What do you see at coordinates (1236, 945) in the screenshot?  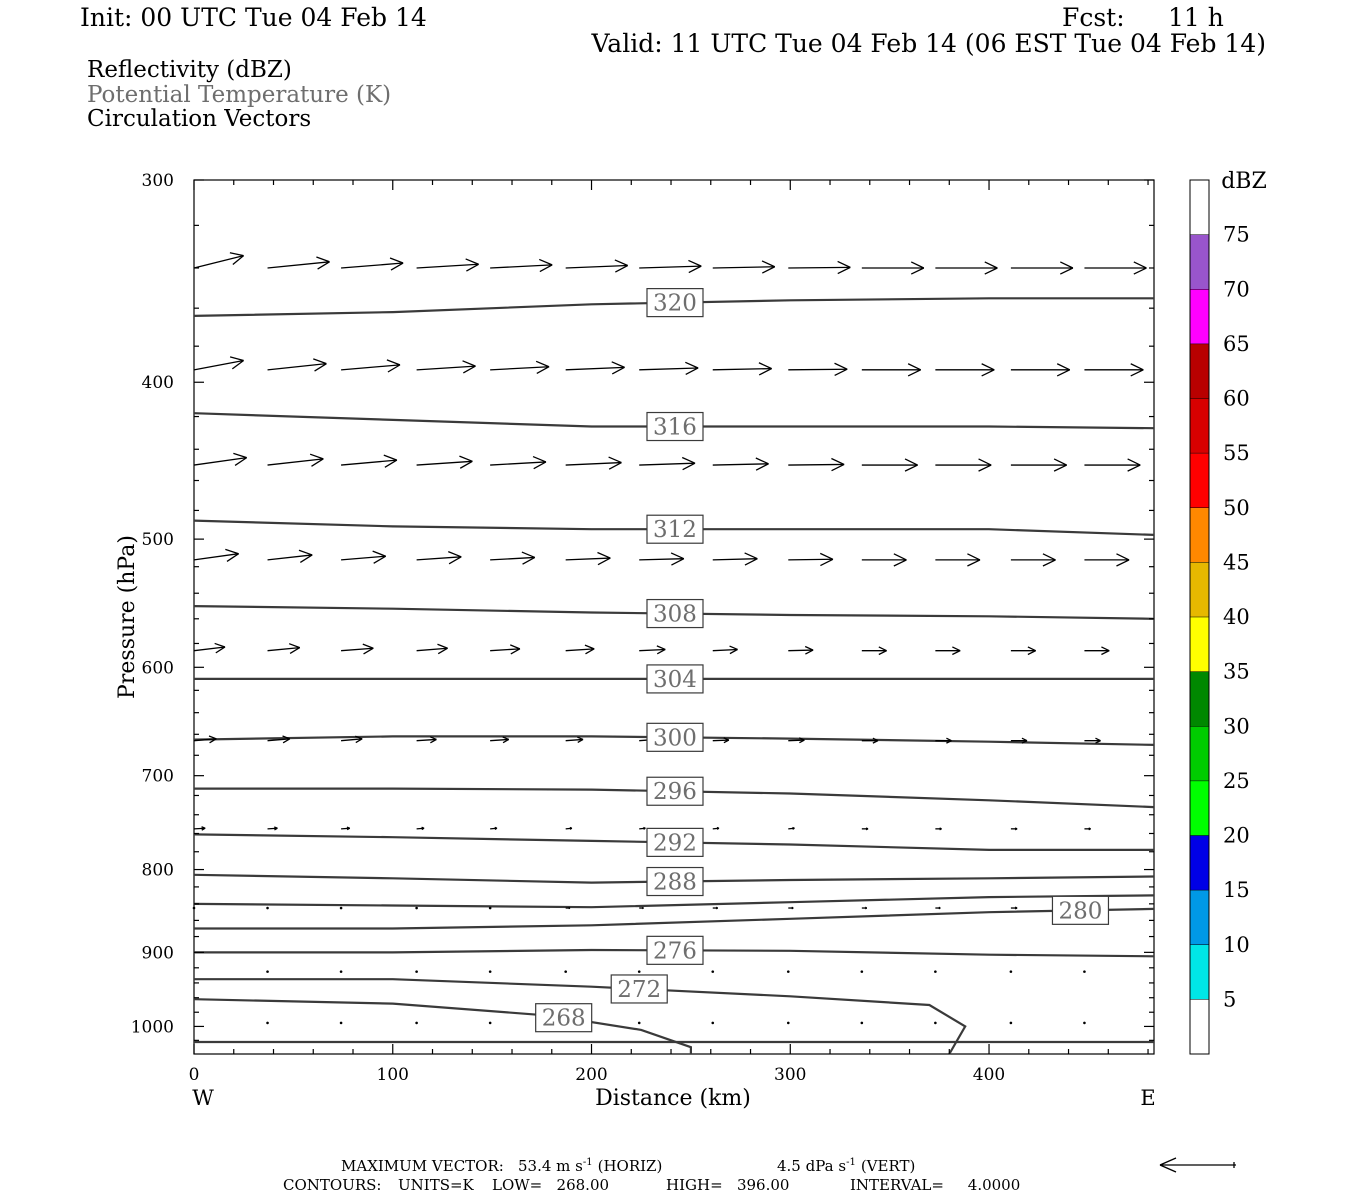 I see `colorbar-level-label: 10` at bounding box center [1236, 945].